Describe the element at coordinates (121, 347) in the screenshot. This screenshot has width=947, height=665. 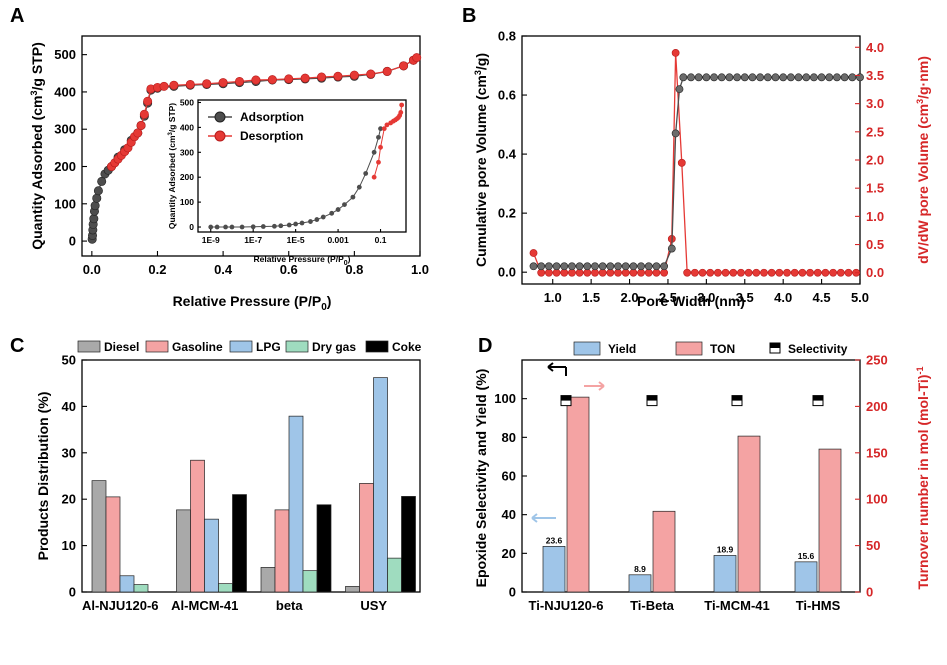
I see `legend-label: Diesel` at that location.